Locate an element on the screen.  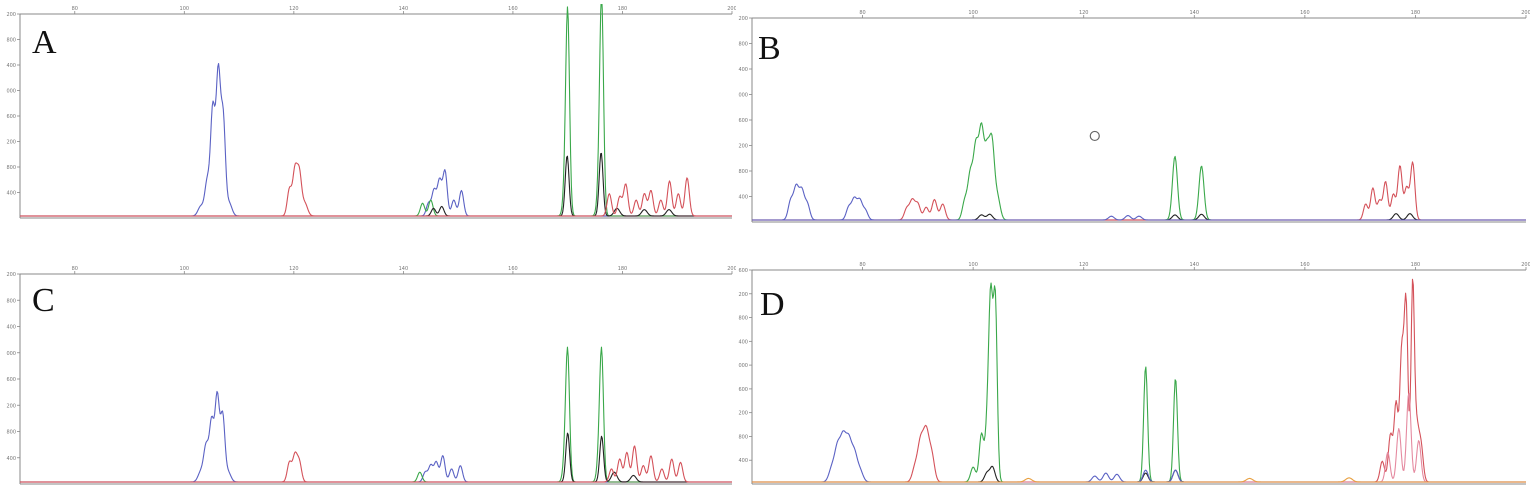
y-tick-label-c-3: 1600 is located at coordinates (11, 380).